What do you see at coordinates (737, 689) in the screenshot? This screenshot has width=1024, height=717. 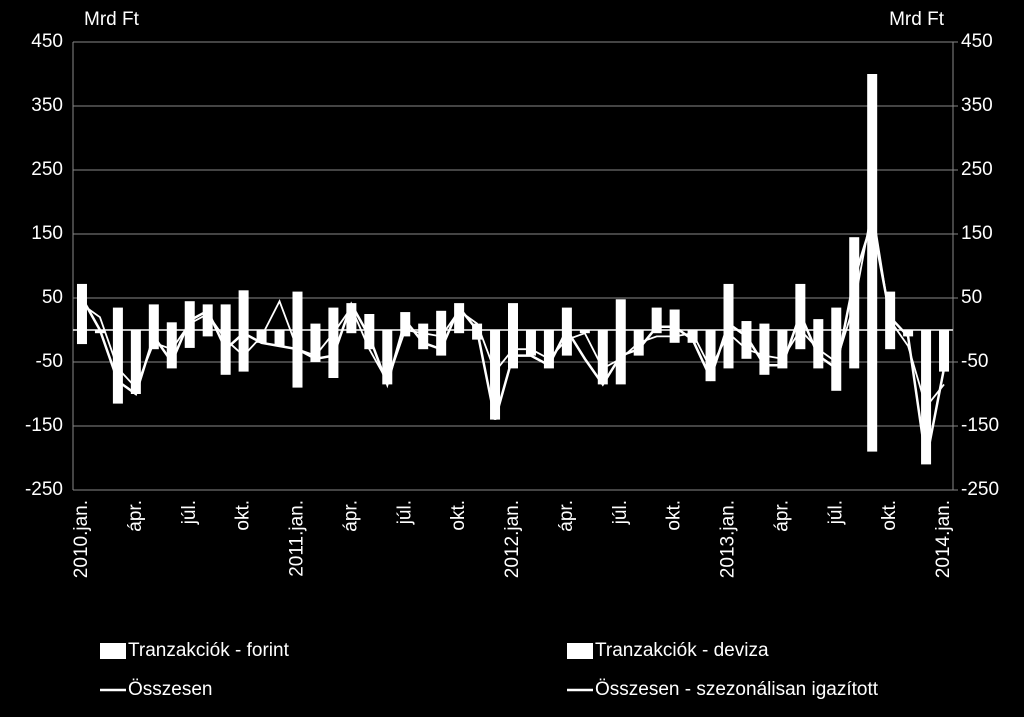 I see `legend-label: Összesen - szezonálisan igazított` at bounding box center [737, 689].